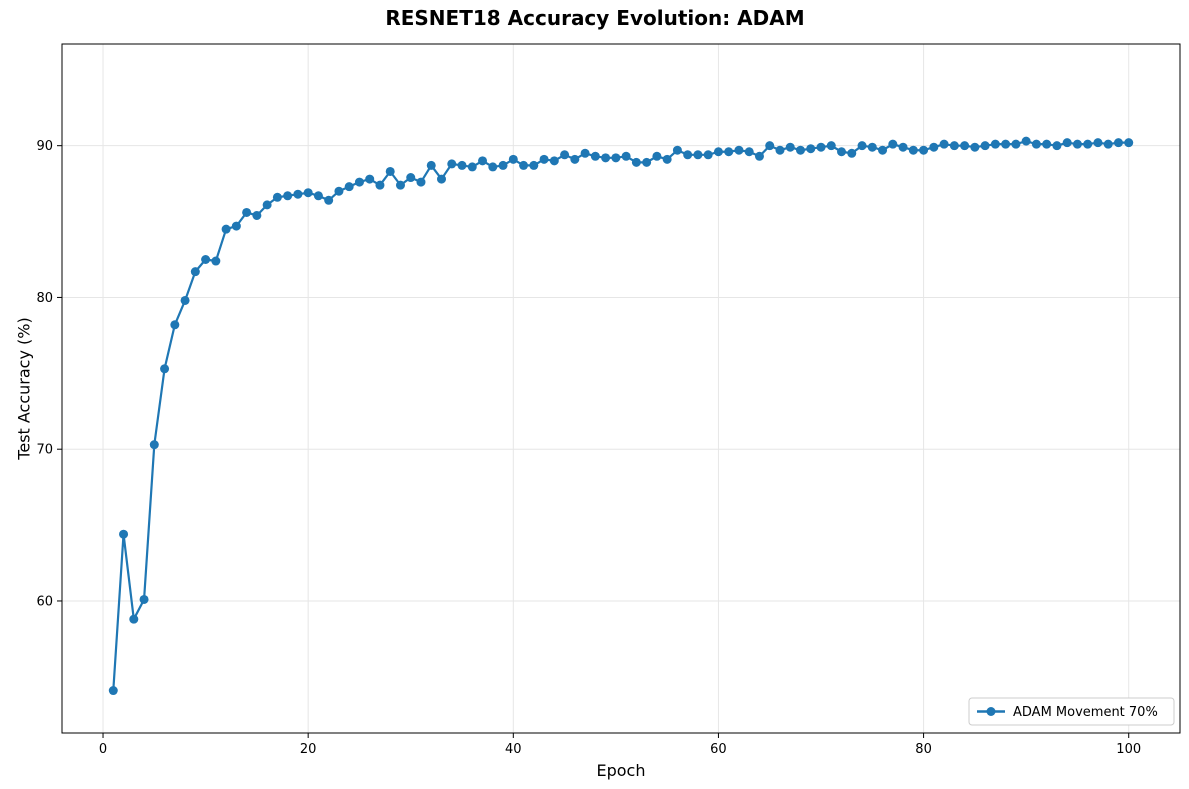 The width and height of the screenshot is (1189, 789). What do you see at coordinates (621, 770) in the screenshot?
I see `x-axis-label: Epoch` at bounding box center [621, 770].